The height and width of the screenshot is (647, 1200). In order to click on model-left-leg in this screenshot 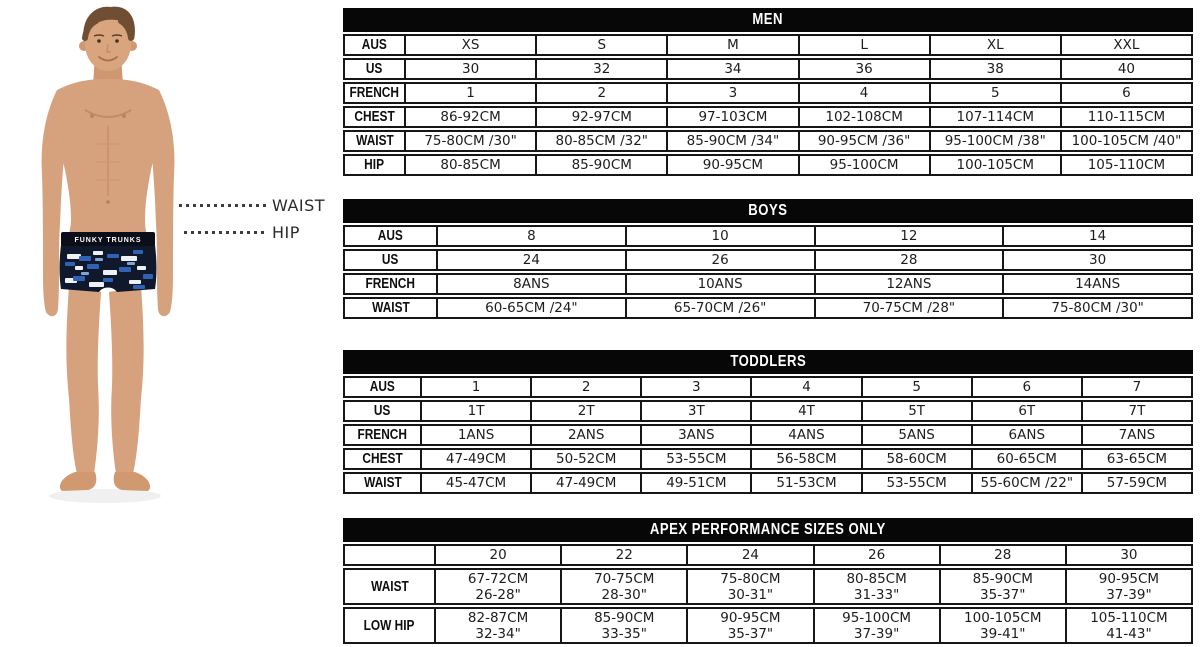, I will do `click(83, 380)`.